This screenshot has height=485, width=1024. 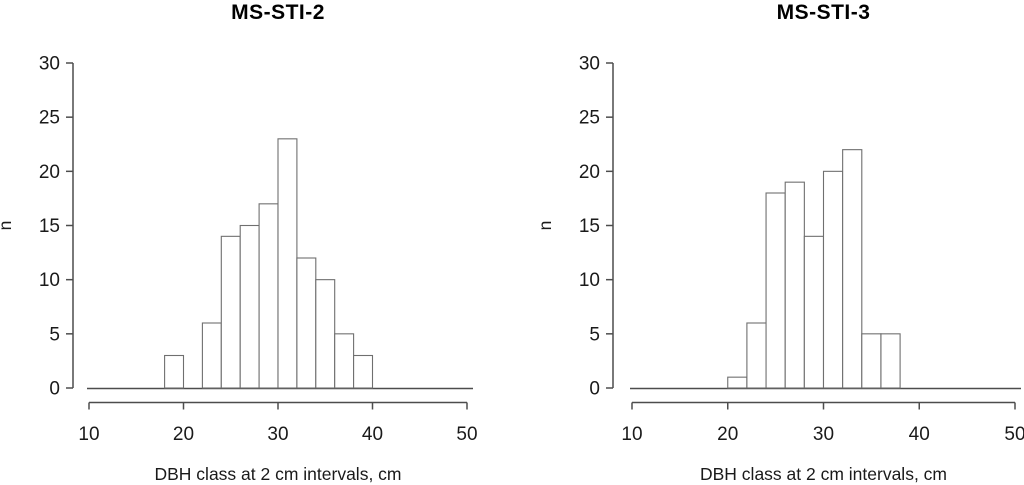 I want to click on chart-title: MS-STI-3, so click(x=824, y=12).